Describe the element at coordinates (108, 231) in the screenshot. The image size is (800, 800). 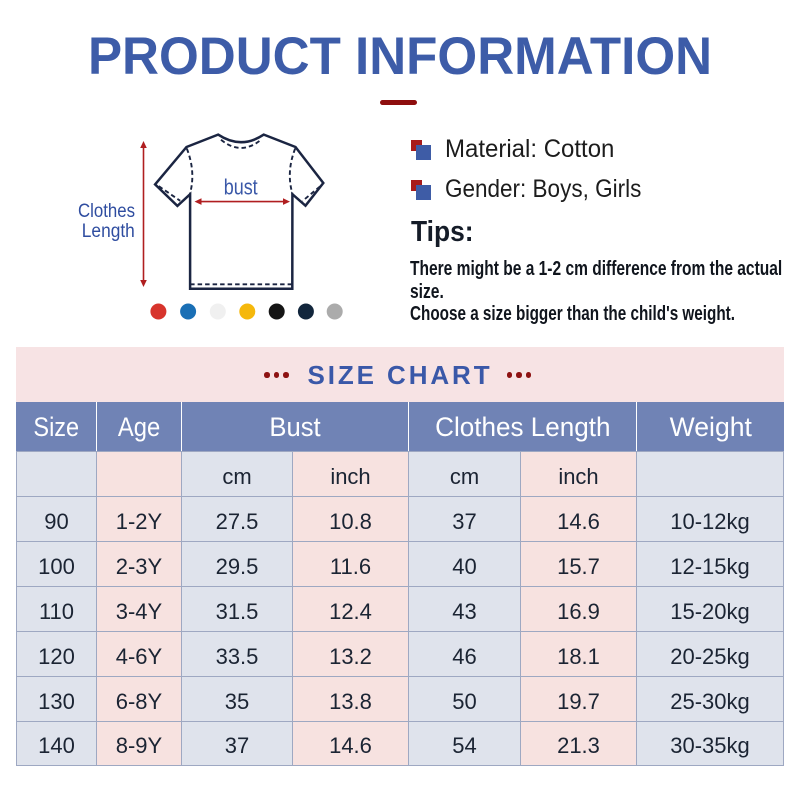
I see `svg-text: Length` at that location.